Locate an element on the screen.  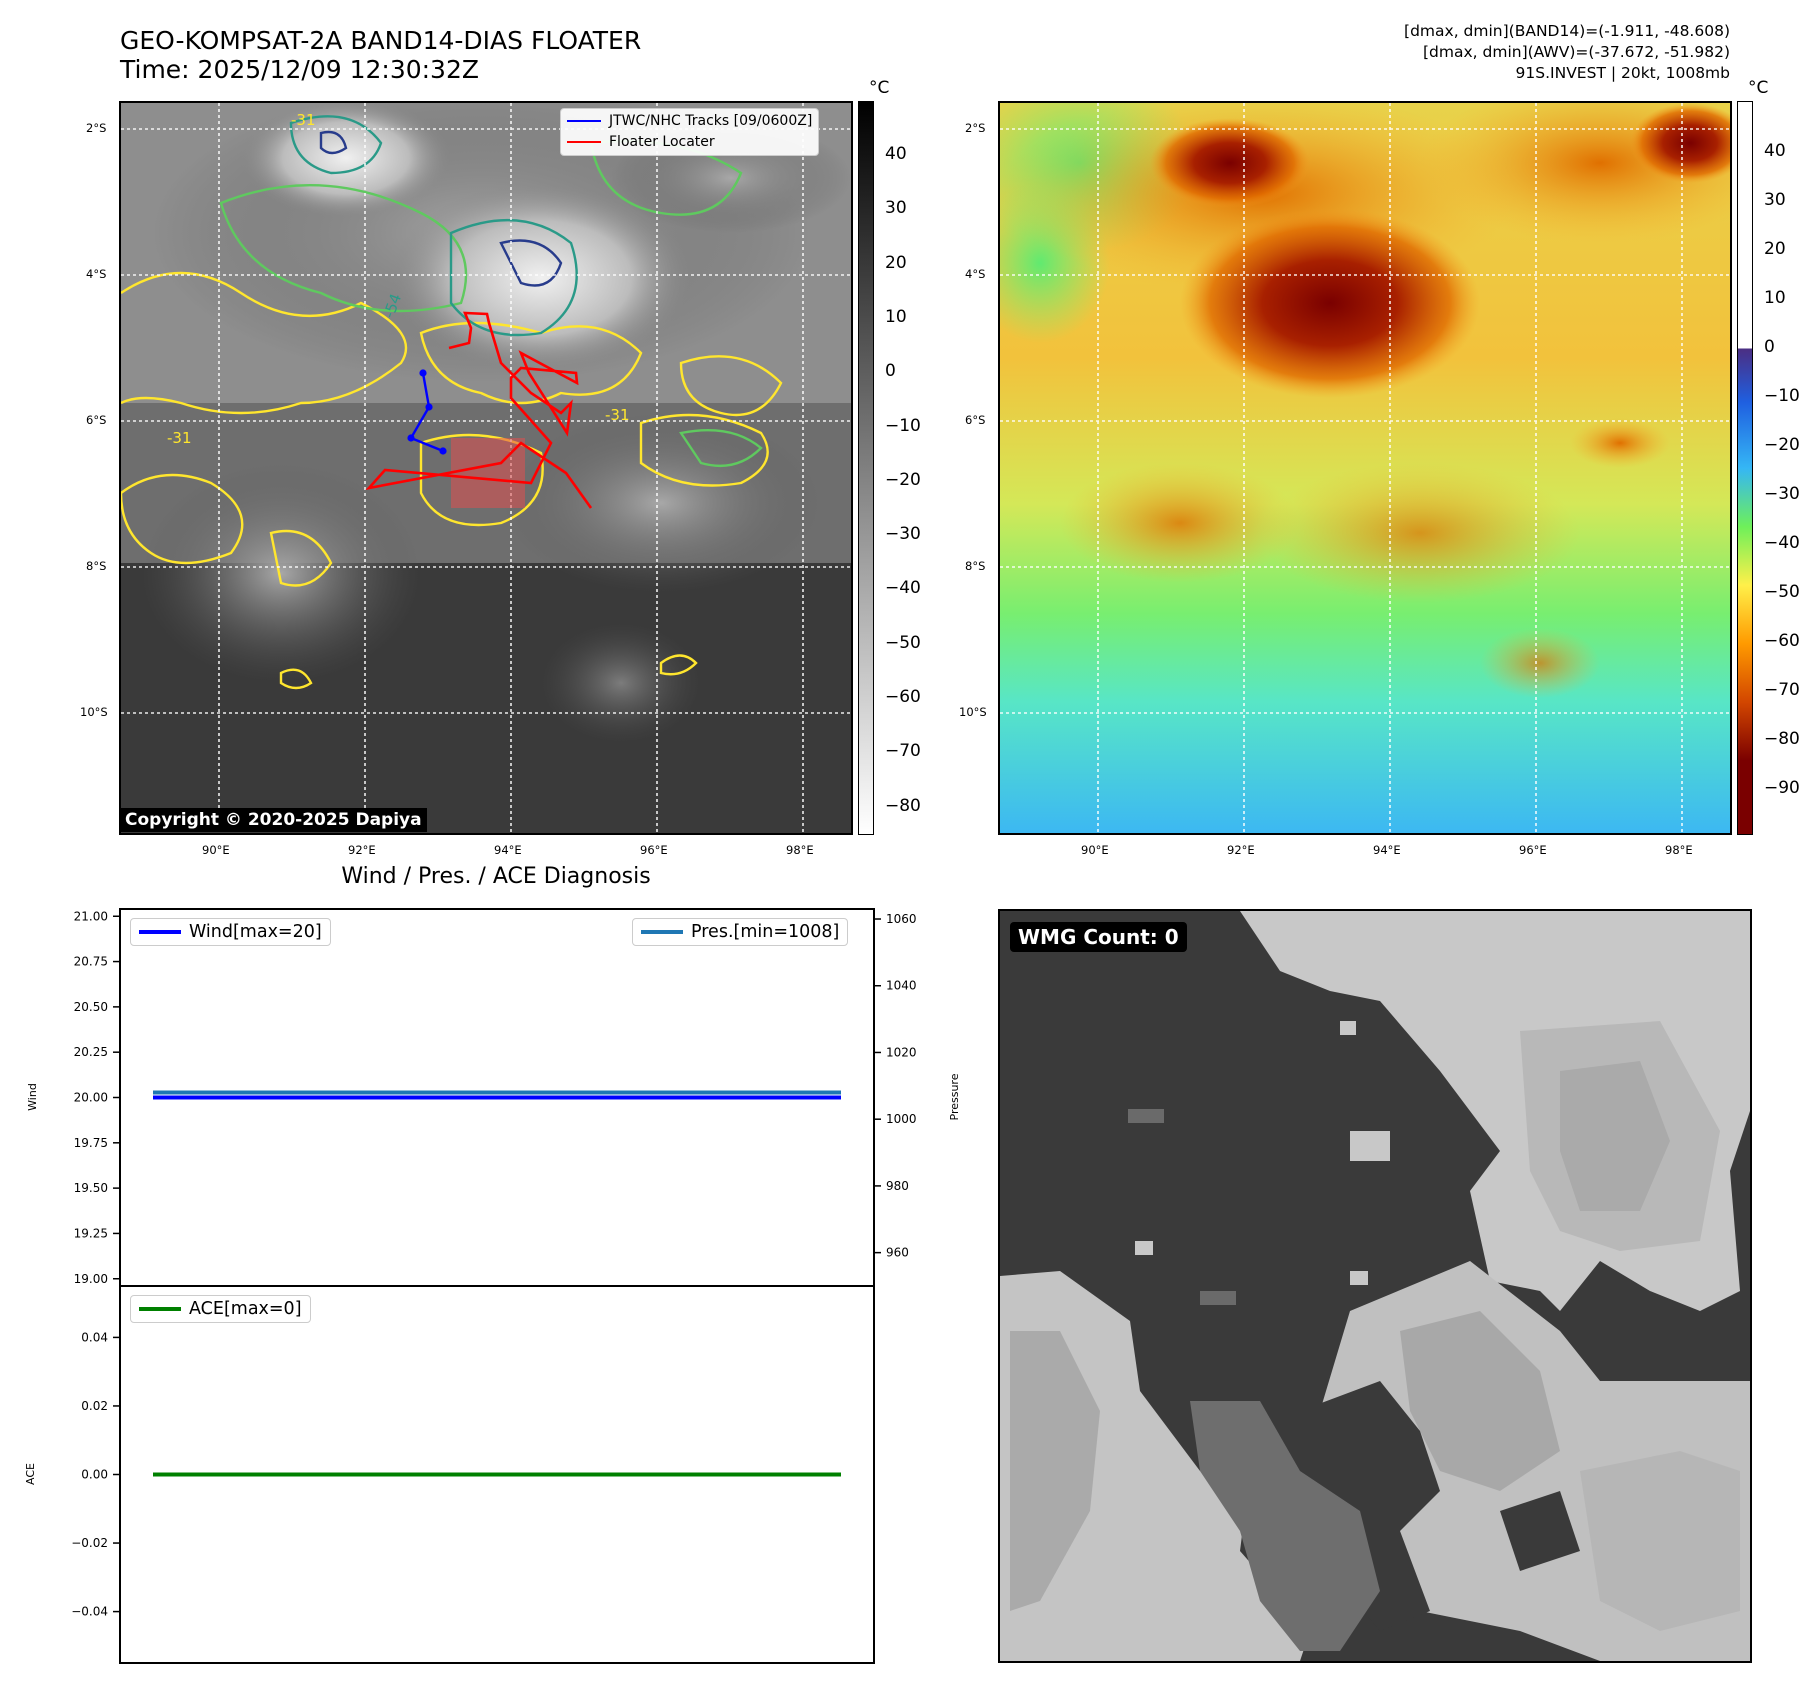
wv-colorbar-tick-label: −90 is located at coordinates (1782, 788).